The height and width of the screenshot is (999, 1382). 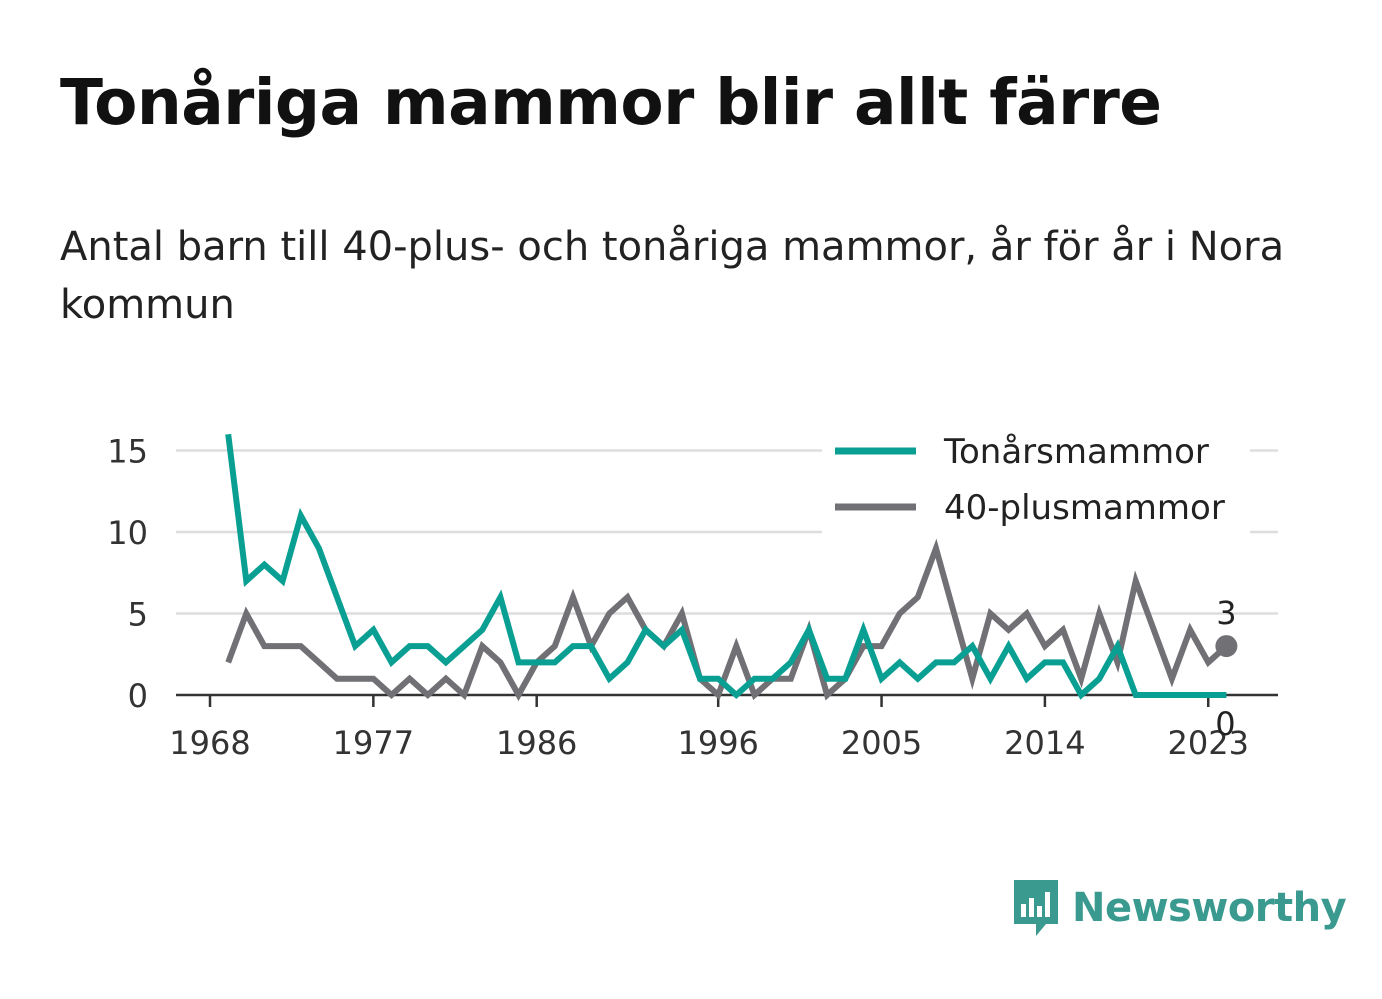 I want to click on legend-label-tonarsmammor: Tonårsmammor, so click(x=1076, y=452).